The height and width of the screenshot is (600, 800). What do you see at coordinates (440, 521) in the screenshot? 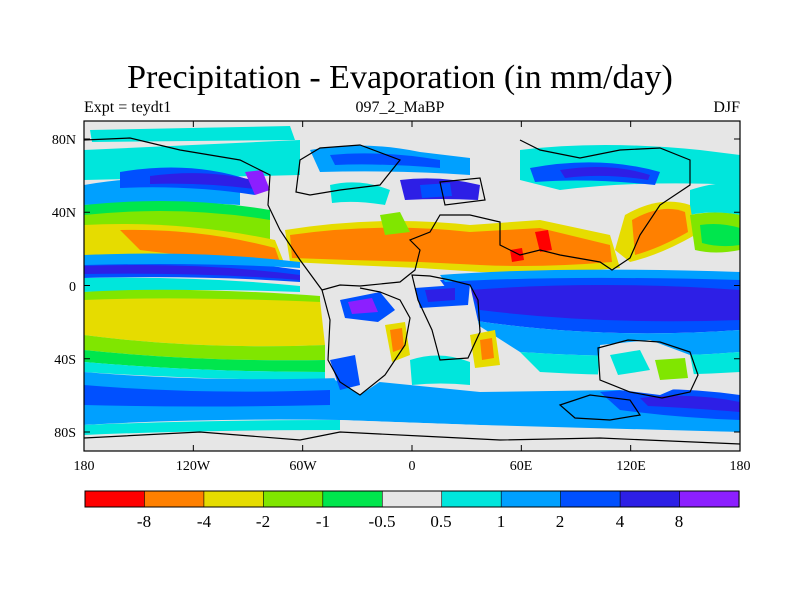
I see `colorbar-label: 0.5` at bounding box center [440, 521].